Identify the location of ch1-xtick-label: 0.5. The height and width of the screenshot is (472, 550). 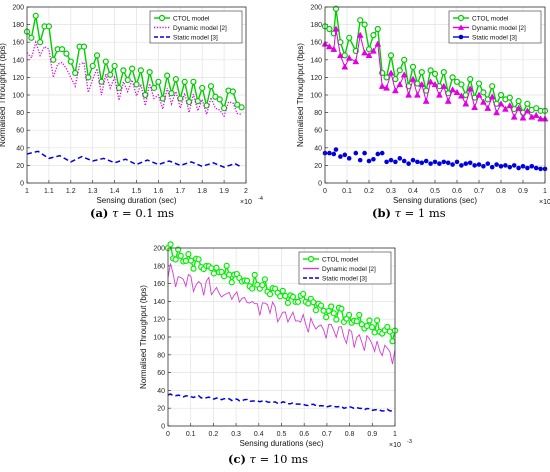
(435, 191).